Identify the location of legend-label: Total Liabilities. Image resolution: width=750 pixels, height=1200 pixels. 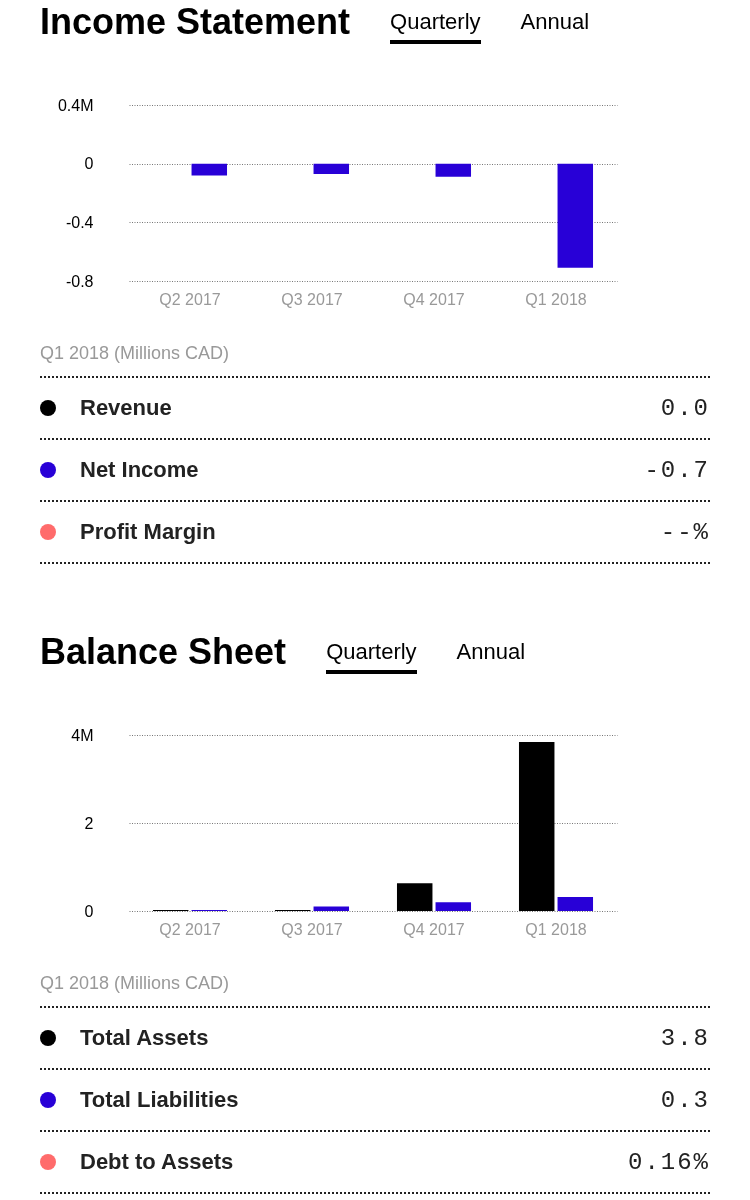
(159, 1100).